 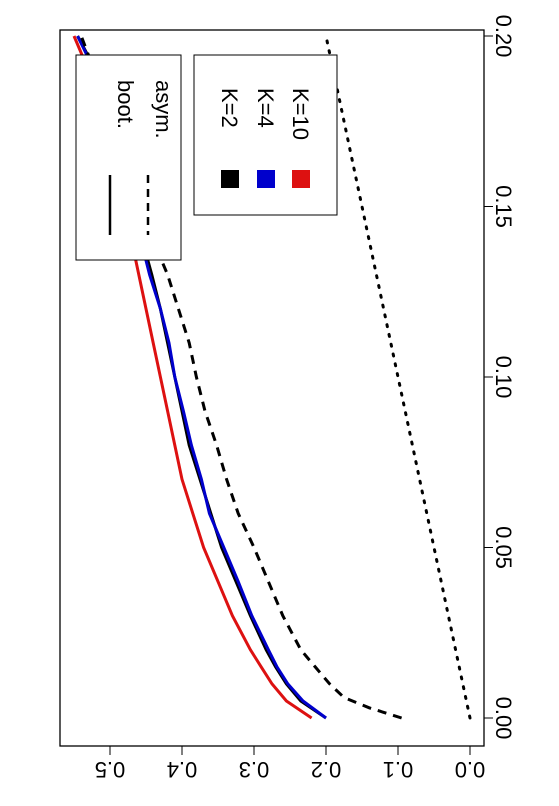 What do you see at coordinates (265, 108) in the screenshot?
I see `legend-k4-label: K=4` at bounding box center [265, 108].